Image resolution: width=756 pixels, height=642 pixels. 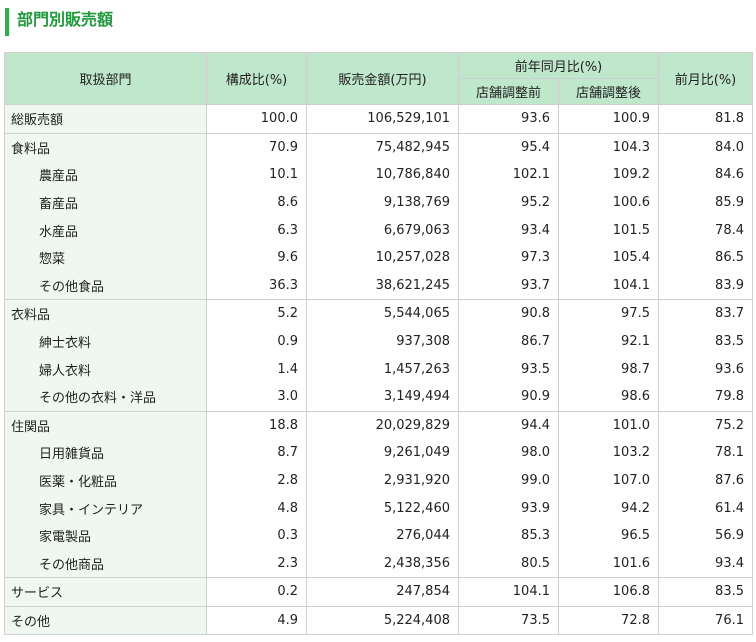 What do you see at coordinates (105, 563) in the screenshot?
I see `dept-cell: その他商品` at bounding box center [105, 563].